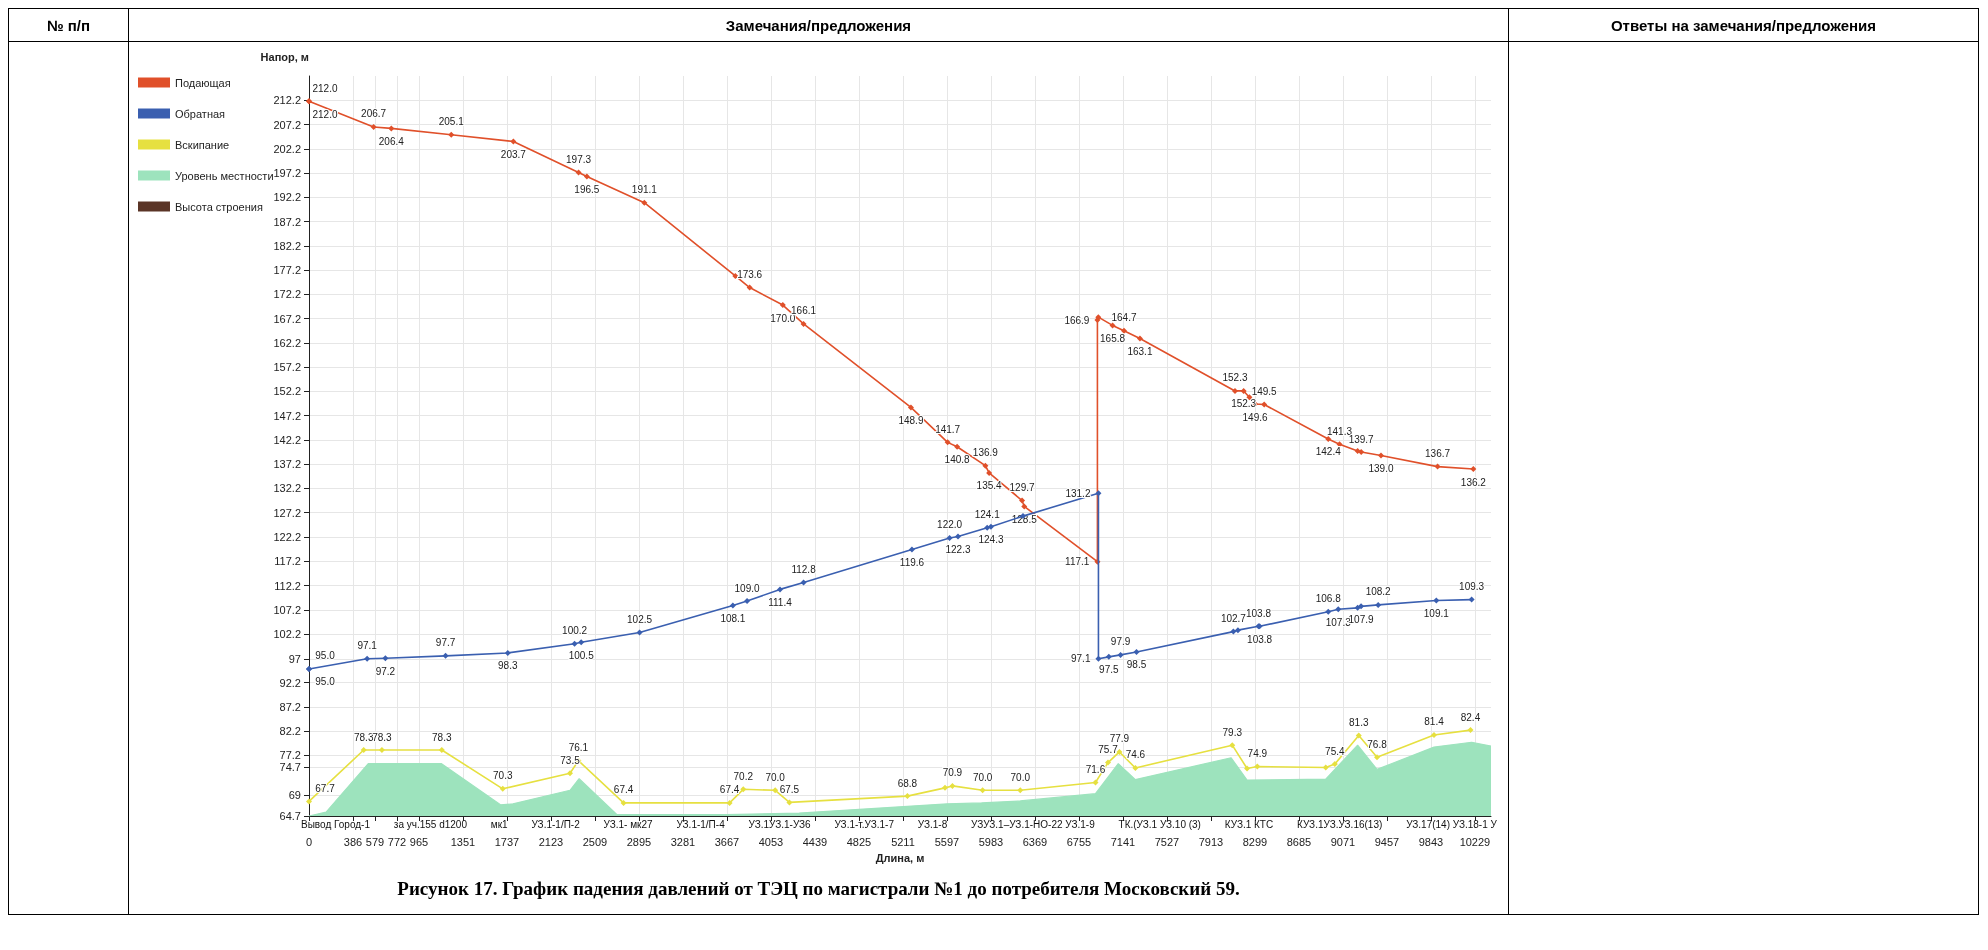 The image size is (1988, 950). Describe the element at coordinates (932, 825) in the screenshot. I see `text: УЗ.1-8` at that location.